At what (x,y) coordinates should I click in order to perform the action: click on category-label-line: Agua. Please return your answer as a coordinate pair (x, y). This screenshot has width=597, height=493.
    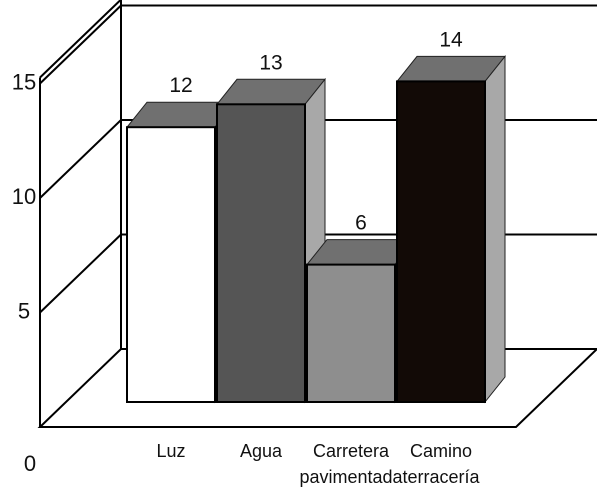
    Looking at the image, I should click on (261, 451).